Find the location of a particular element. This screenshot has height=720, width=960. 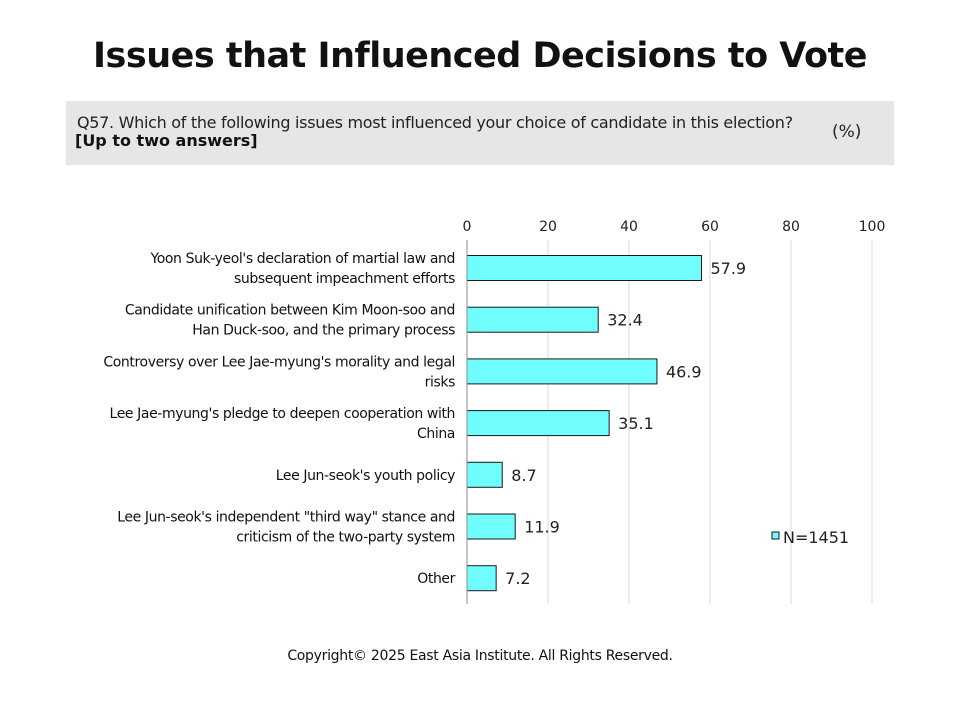

data-label: 35.1 is located at coordinates (636, 423).